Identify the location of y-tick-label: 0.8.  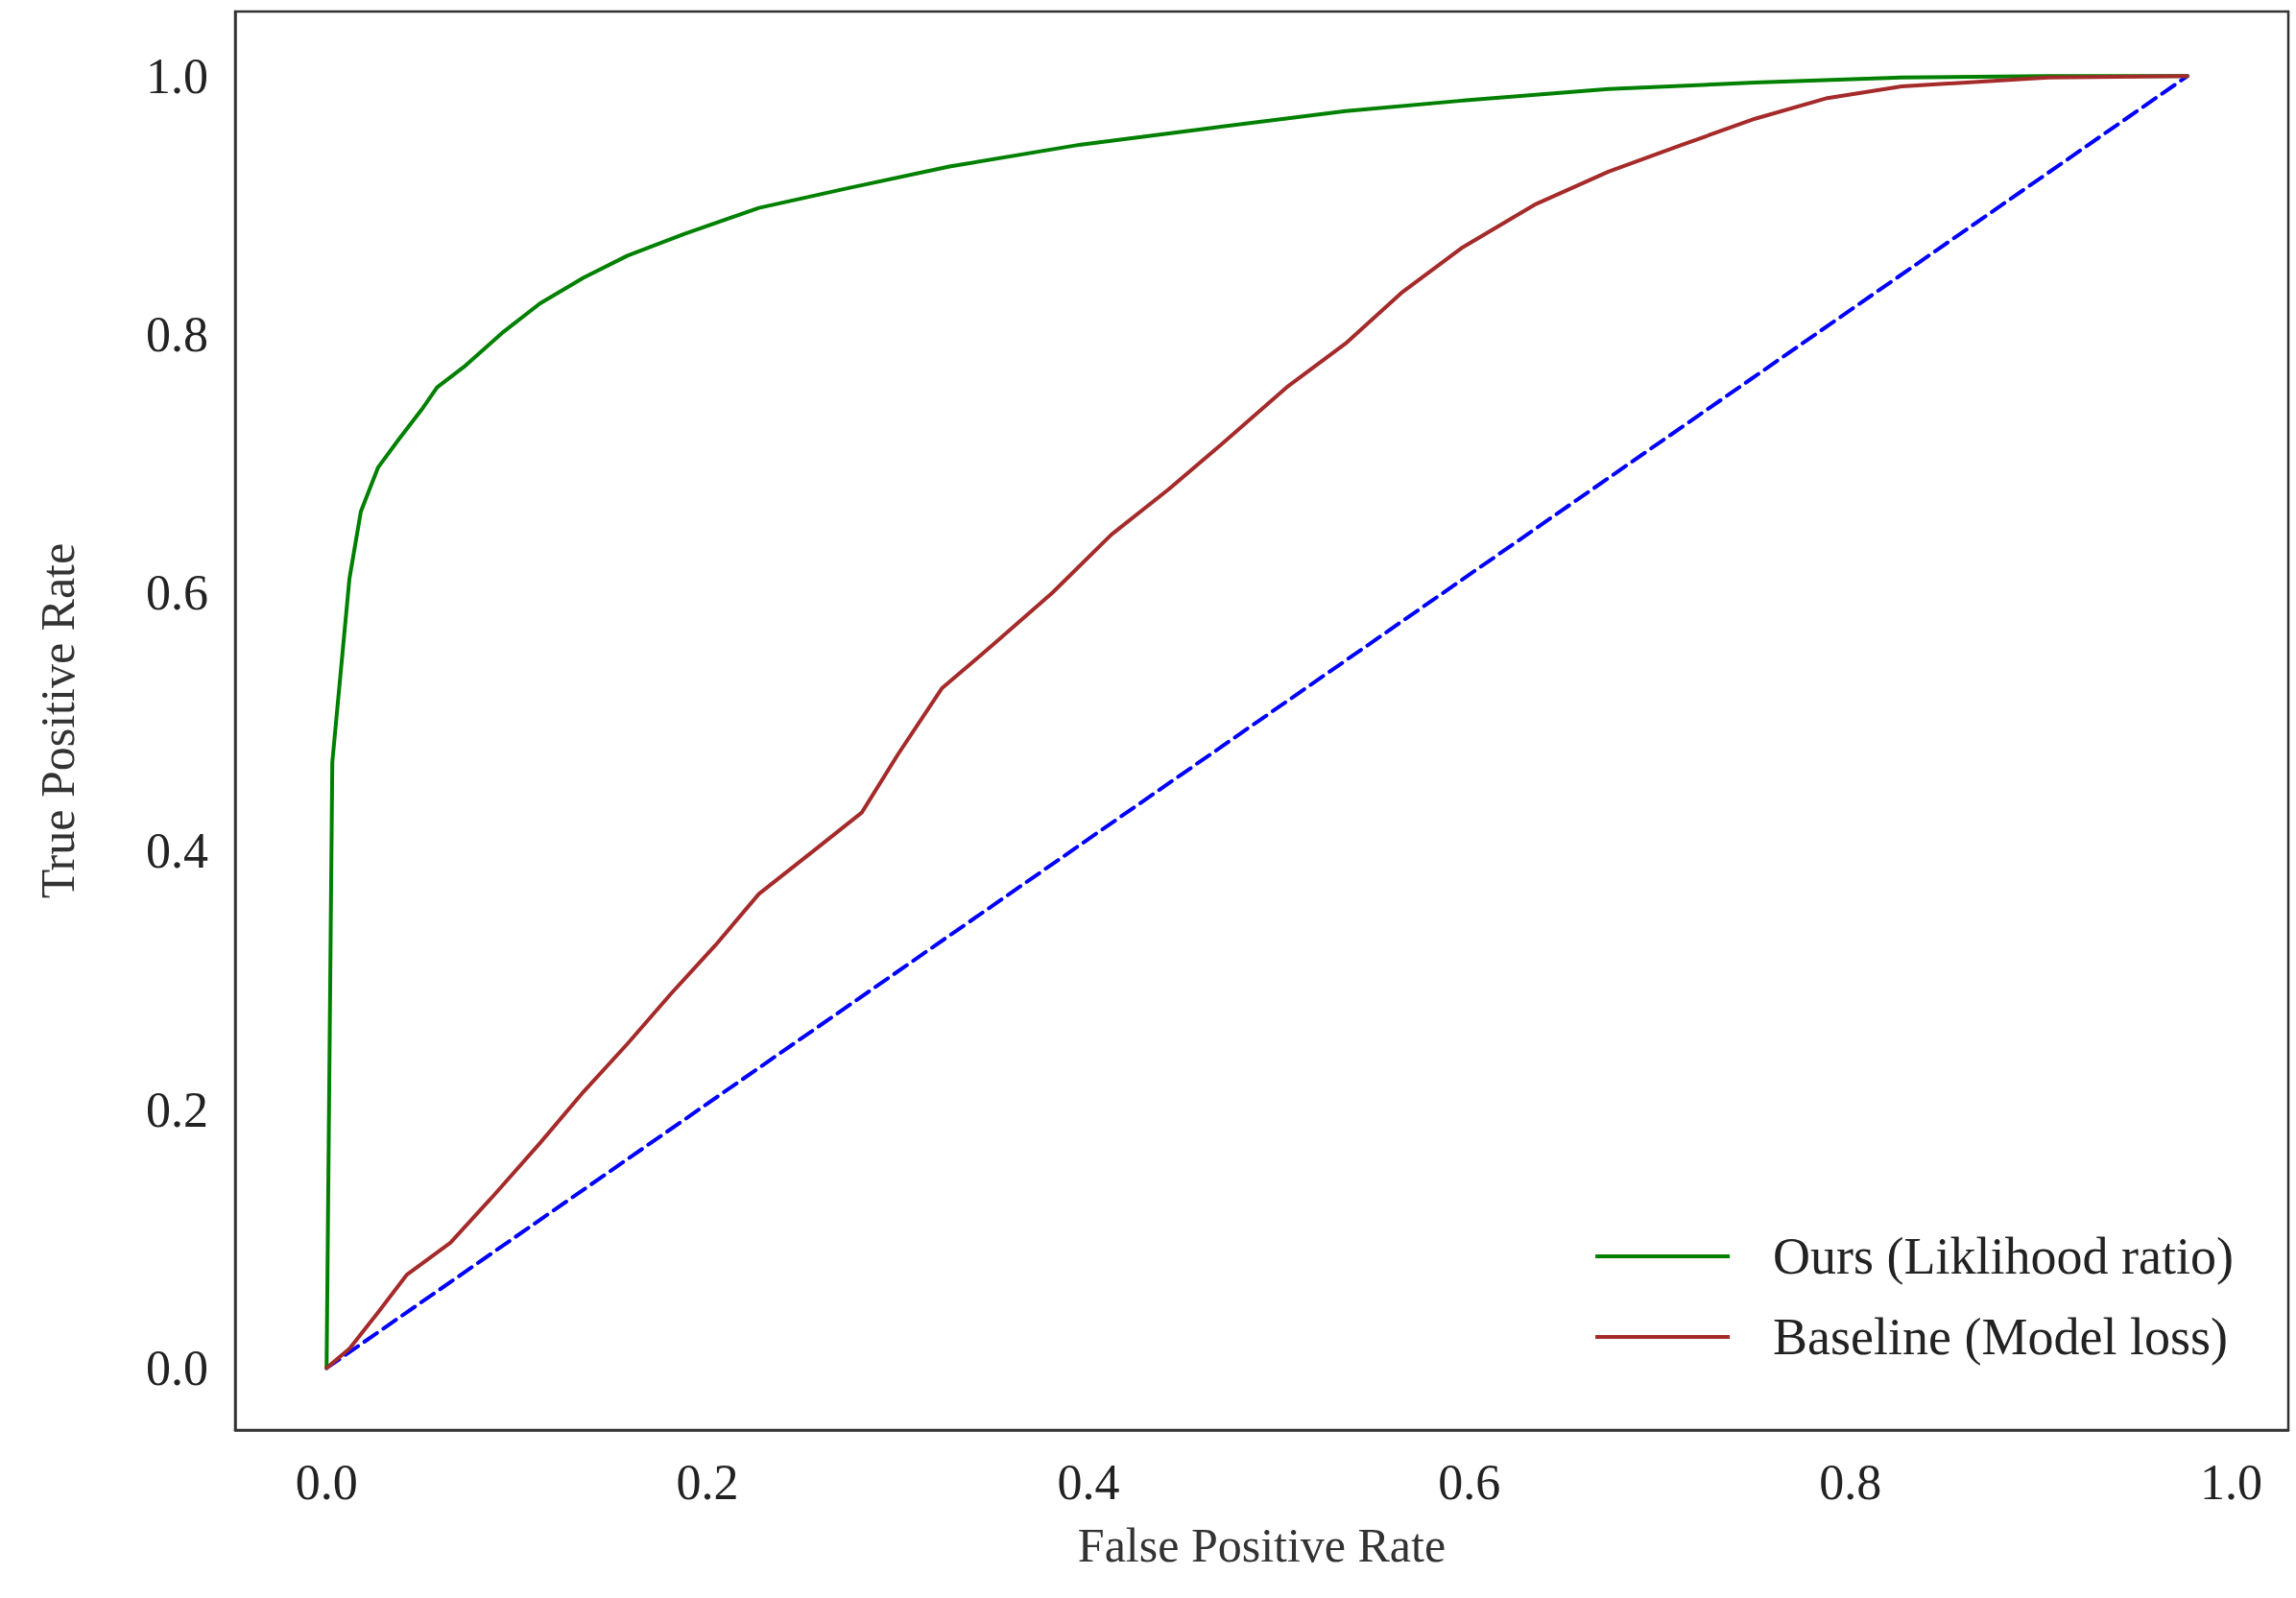
(177, 335).